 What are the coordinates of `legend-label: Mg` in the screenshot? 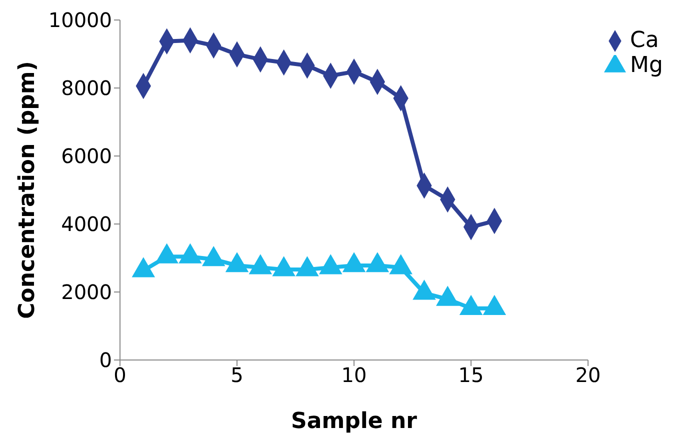 It's located at (646, 65).